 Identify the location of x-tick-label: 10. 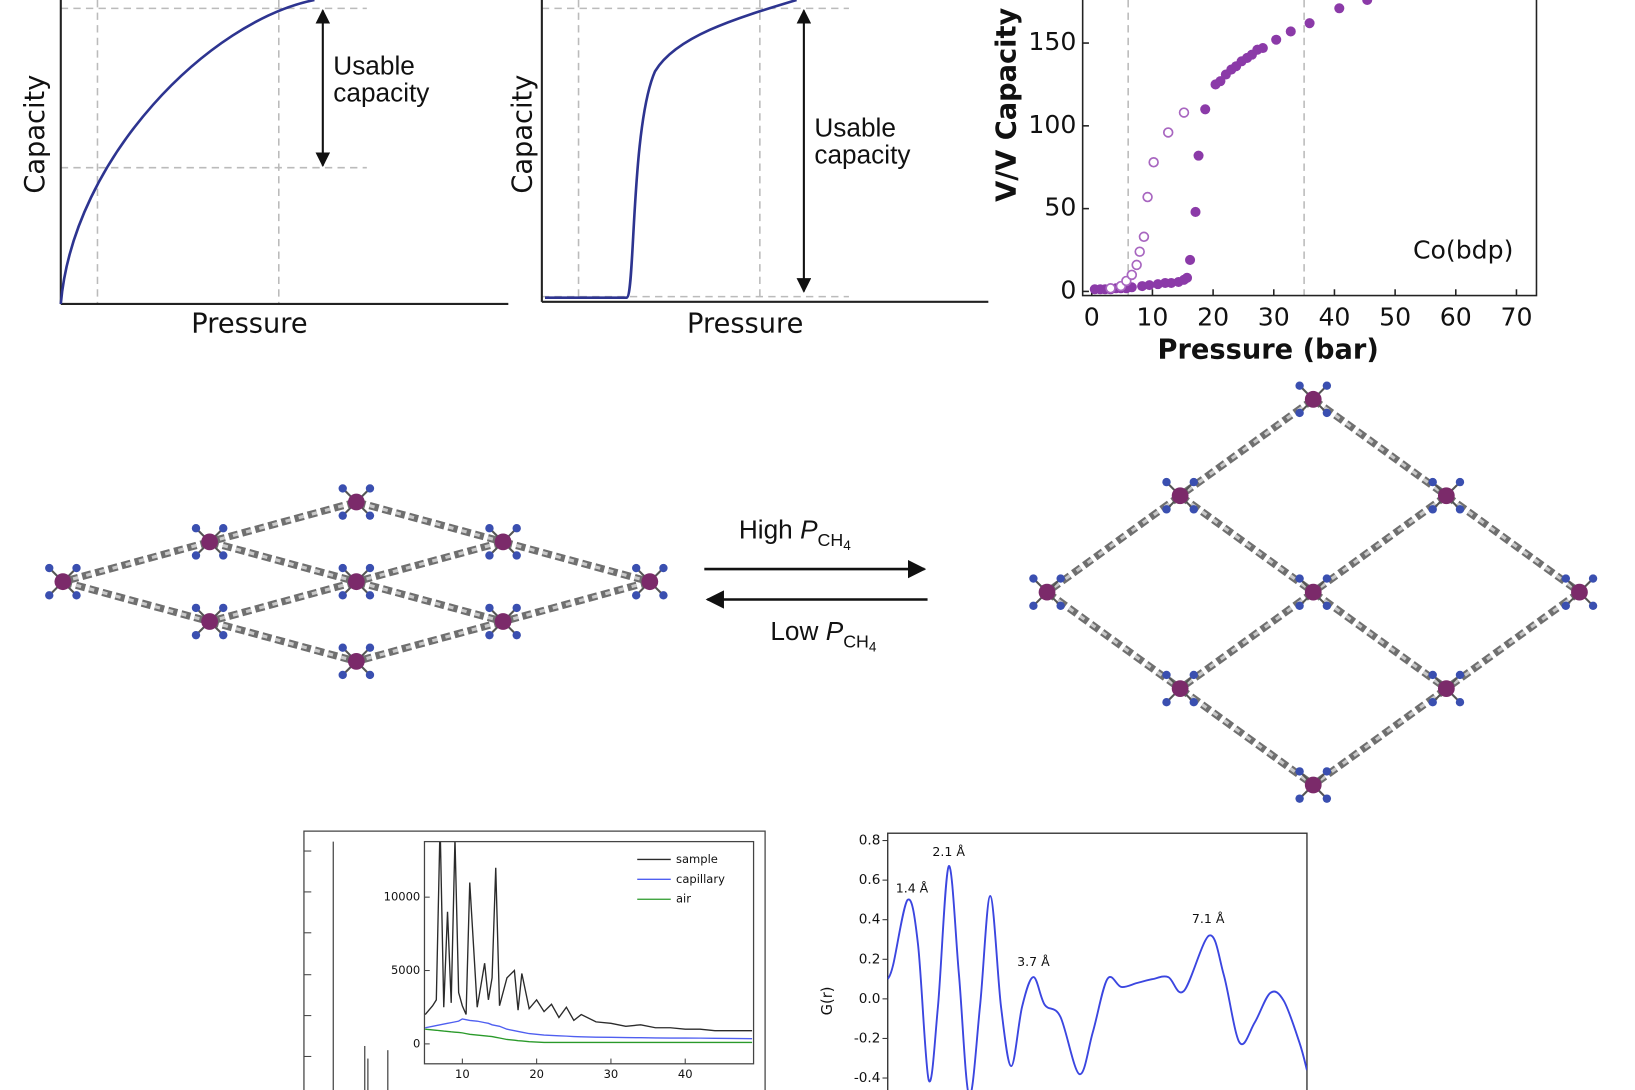
(462, 1074).